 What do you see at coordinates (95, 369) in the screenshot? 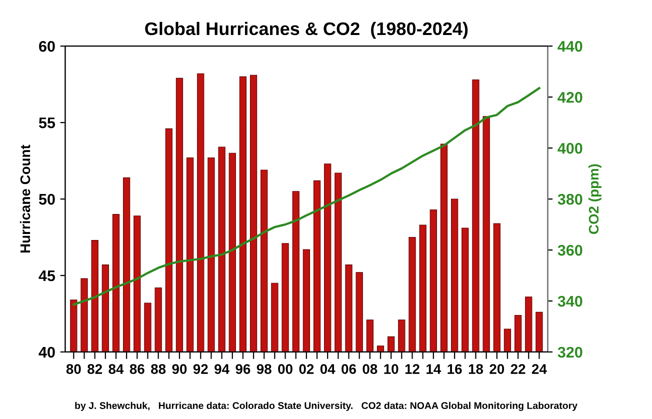
I see `x-tick-label: 82` at bounding box center [95, 369].